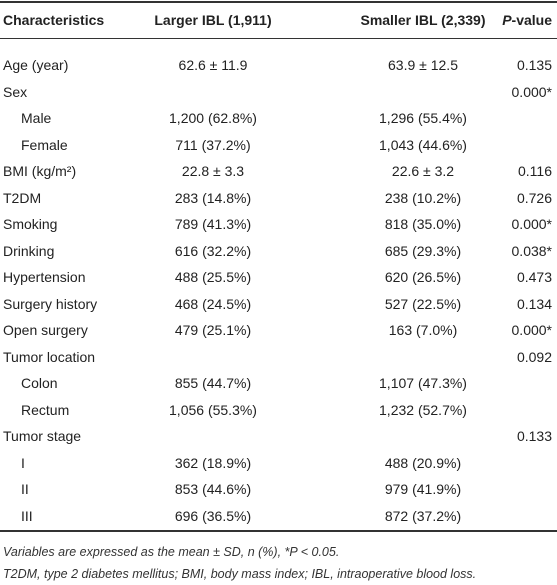 Image resolution: width=557 pixels, height=585 pixels. Describe the element at coordinates (213, 144) in the screenshot. I see `table-cell: 711 (37.2%)` at that location.